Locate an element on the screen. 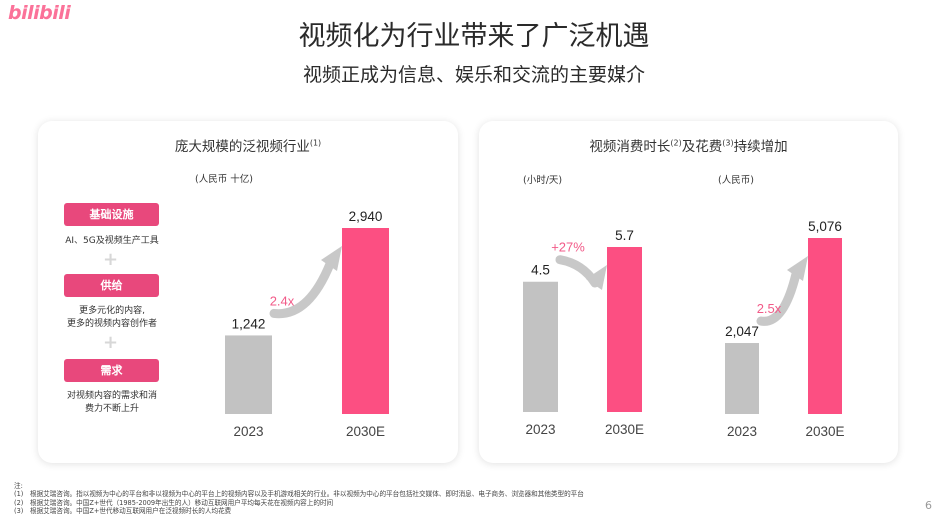 The width and height of the screenshot is (948, 525). footnote-number: (1) is located at coordinates (19, 494).